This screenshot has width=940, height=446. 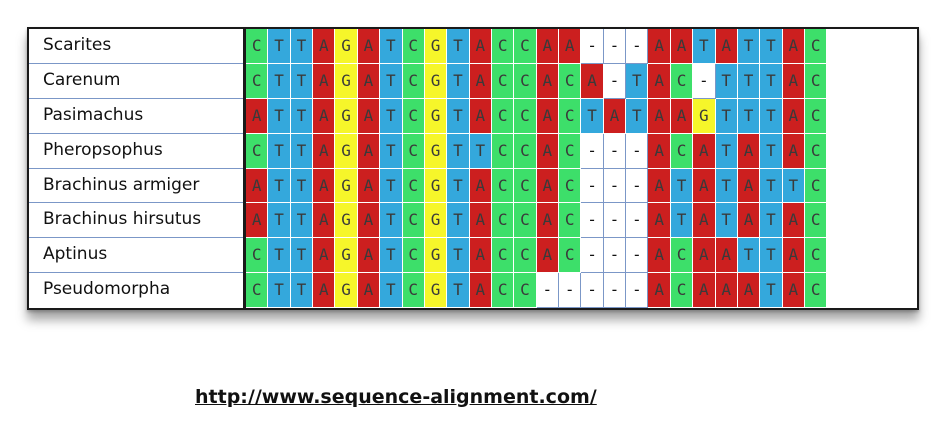 What do you see at coordinates (136, 256) in the screenshot?
I see `taxon-name: Aptinus` at bounding box center [136, 256].